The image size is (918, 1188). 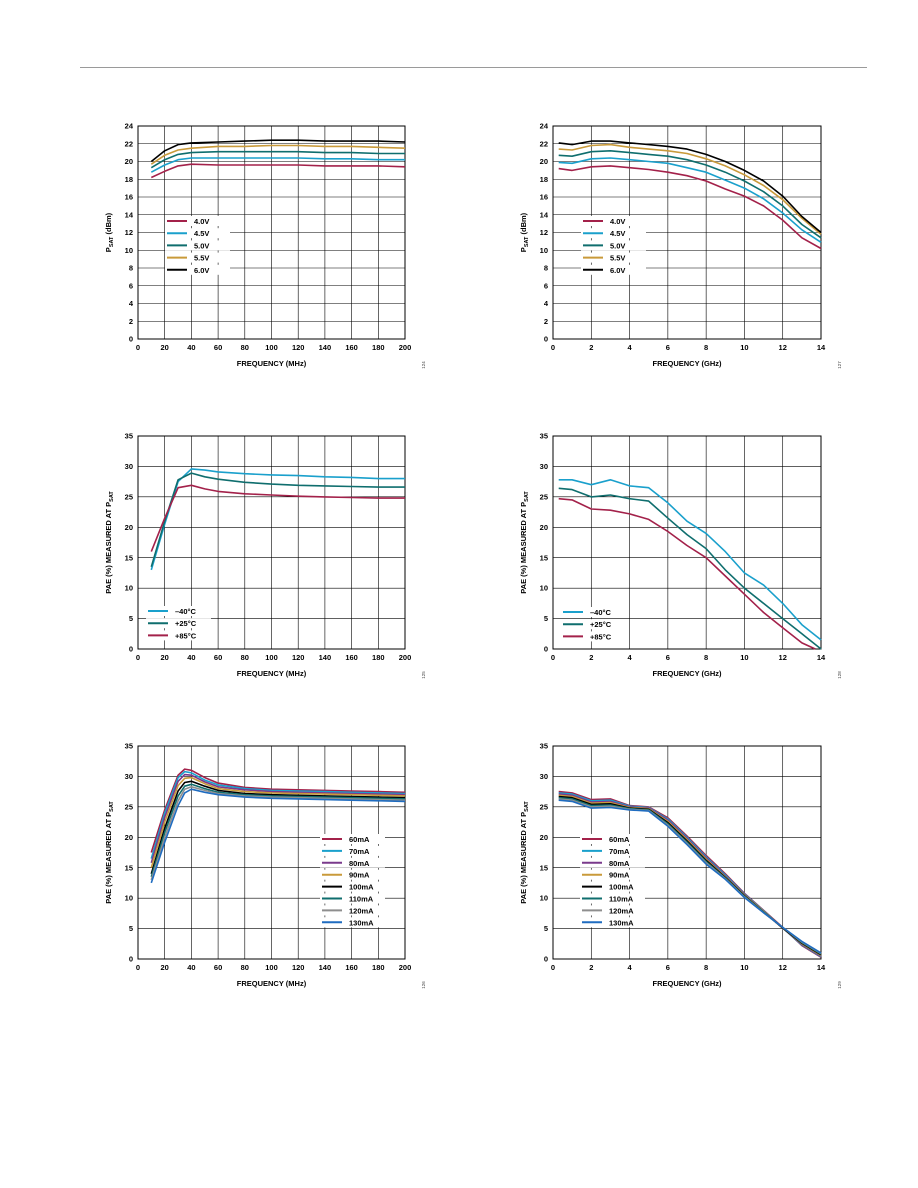 What do you see at coordinates (278, 818) in the screenshot?
I see `series-line-80mA` at bounding box center [278, 818].